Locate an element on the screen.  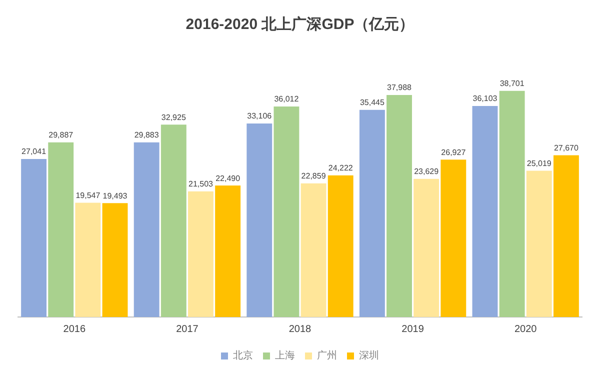
data-label: 33,106 is located at coordinates (259, 116).